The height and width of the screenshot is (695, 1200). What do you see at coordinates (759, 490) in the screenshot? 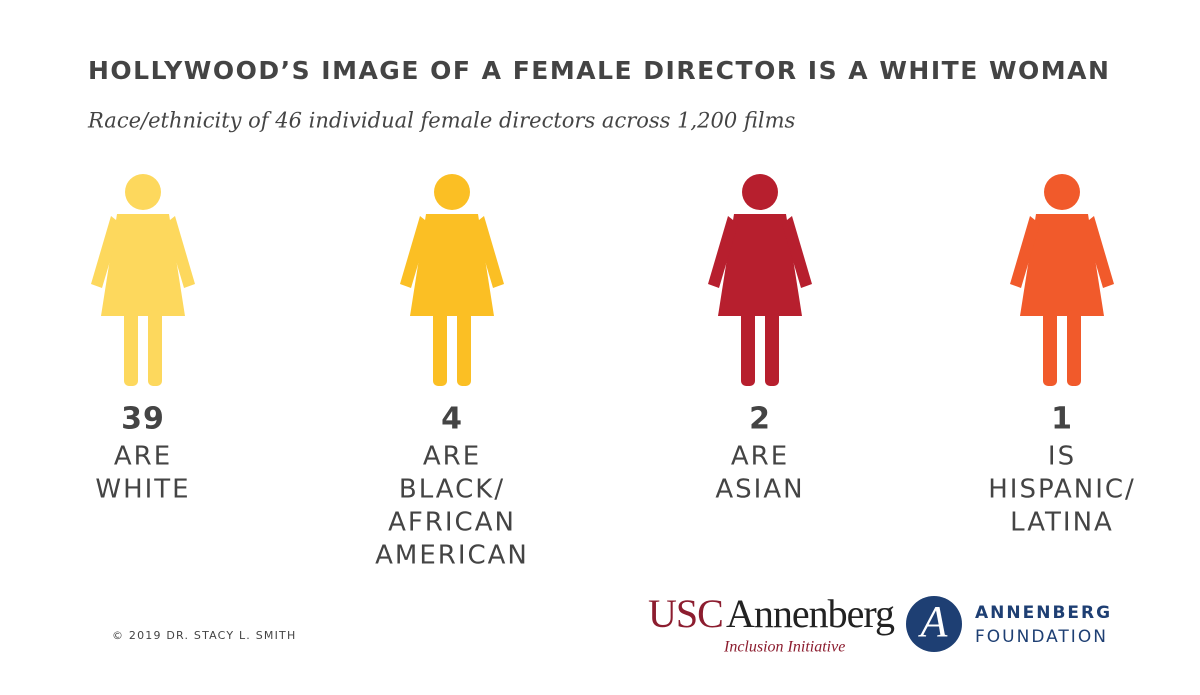
I see `label-line: ASIAN` at bounding box center [759, 490].